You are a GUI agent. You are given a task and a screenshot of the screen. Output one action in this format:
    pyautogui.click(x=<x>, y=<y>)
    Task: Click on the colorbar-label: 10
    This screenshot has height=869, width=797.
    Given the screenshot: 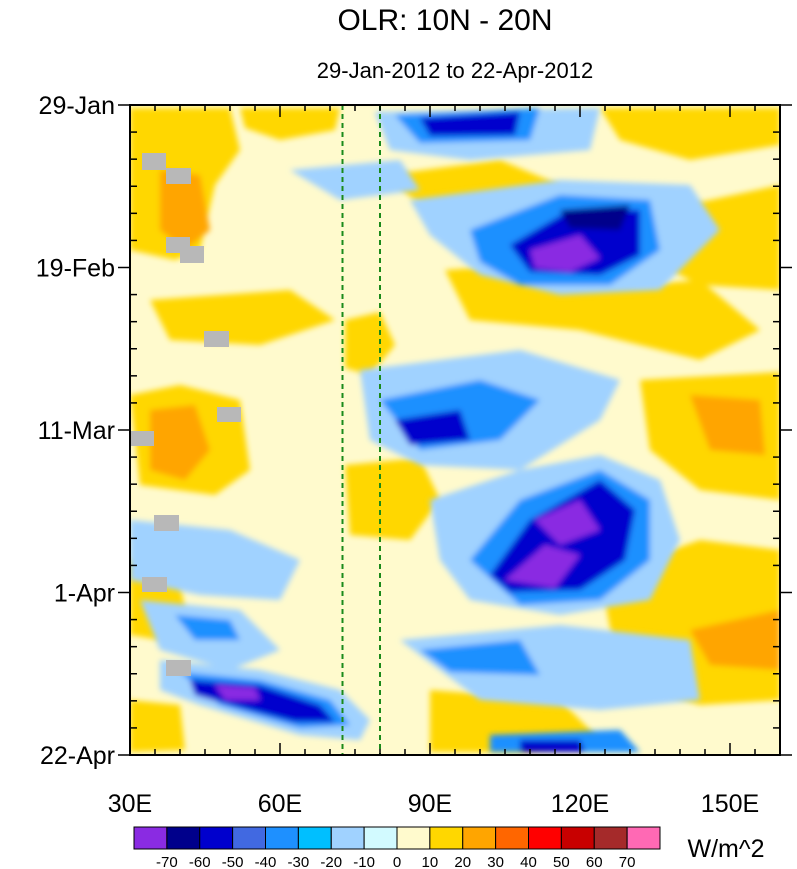 What is the action you would take?
    pyautogui.click(x=430, y=861)
    